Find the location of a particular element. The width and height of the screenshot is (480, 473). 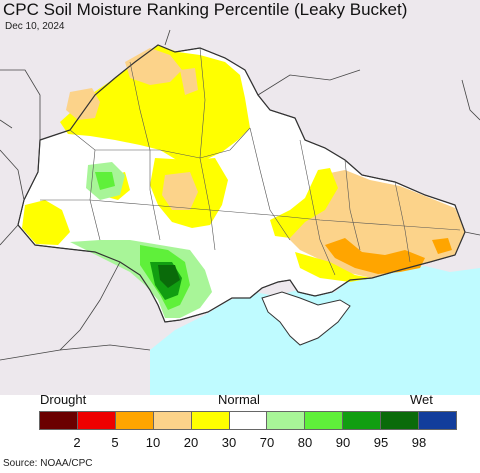

map-date: Dec 10, 2024 is located at coordinates (35, 26).